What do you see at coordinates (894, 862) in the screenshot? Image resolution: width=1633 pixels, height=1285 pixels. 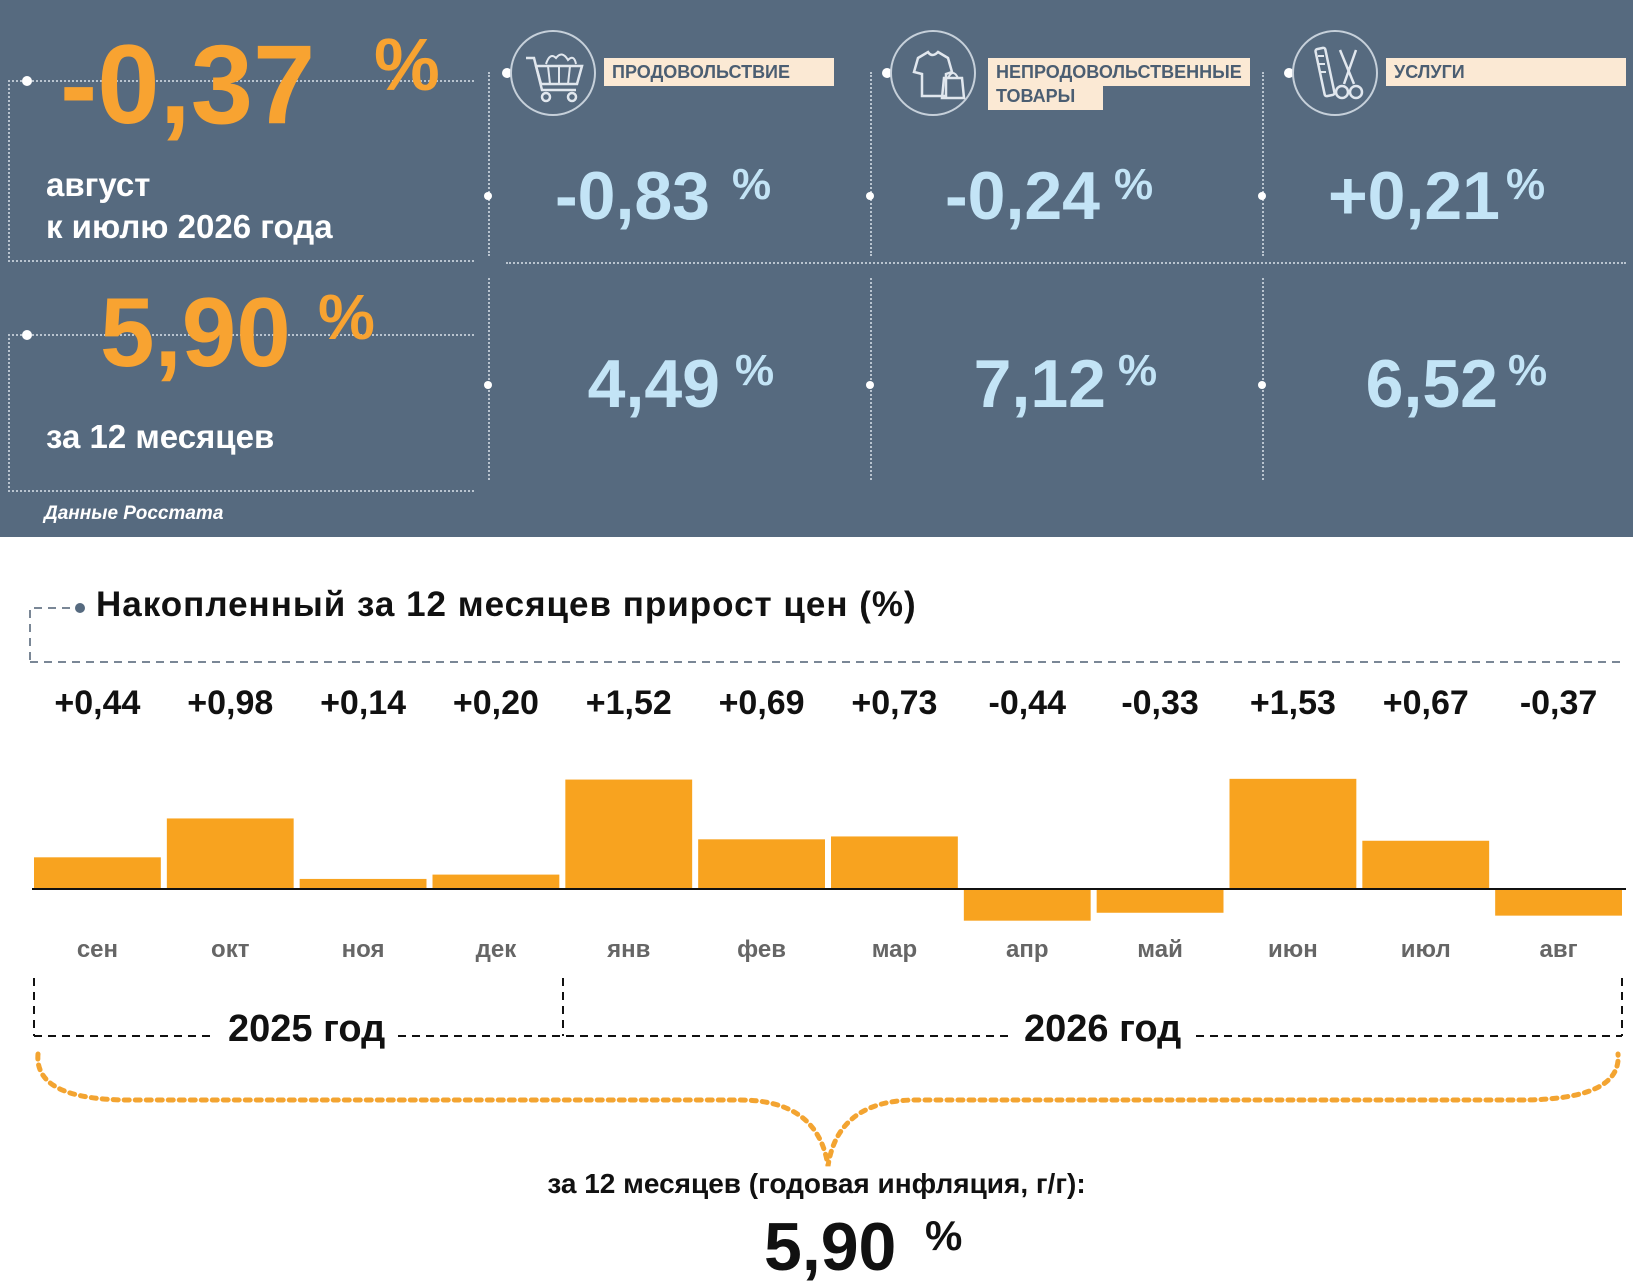 I see `bar-мар` at bounding box center [894, 862].